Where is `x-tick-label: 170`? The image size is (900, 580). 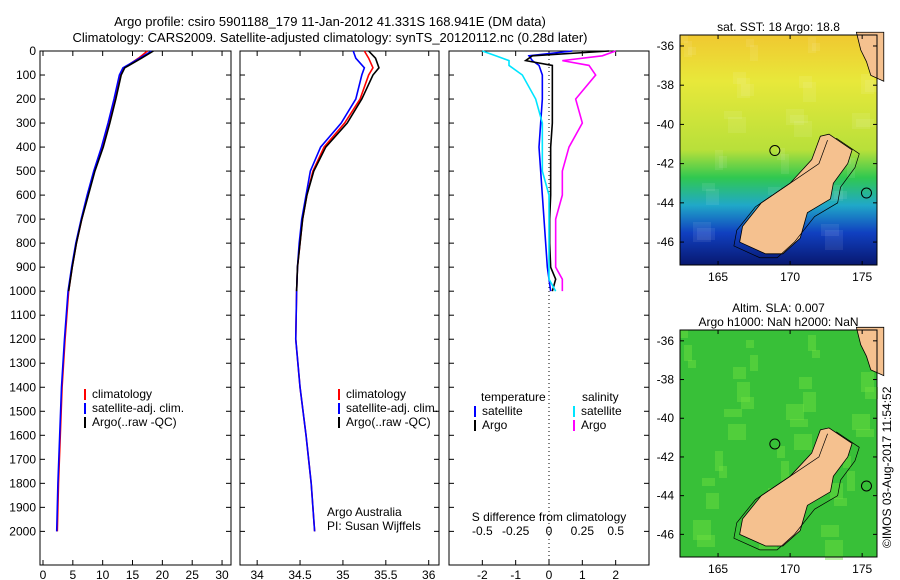 x-tick-label: 170 is located at coordinates (790, 277).